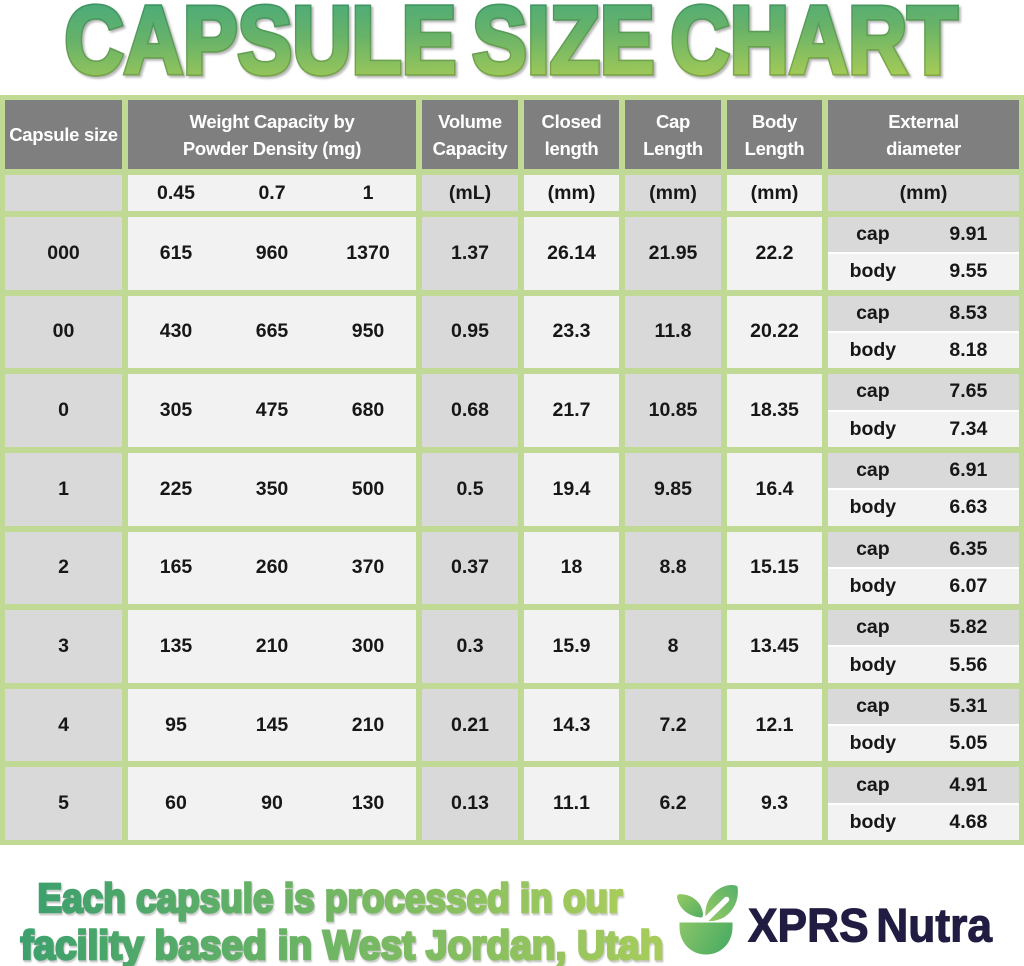 The image size is (1024, 966). I want to click on svg-text:Each capsule is processed in o: Each capsule is processed in our, so click(330, 898).